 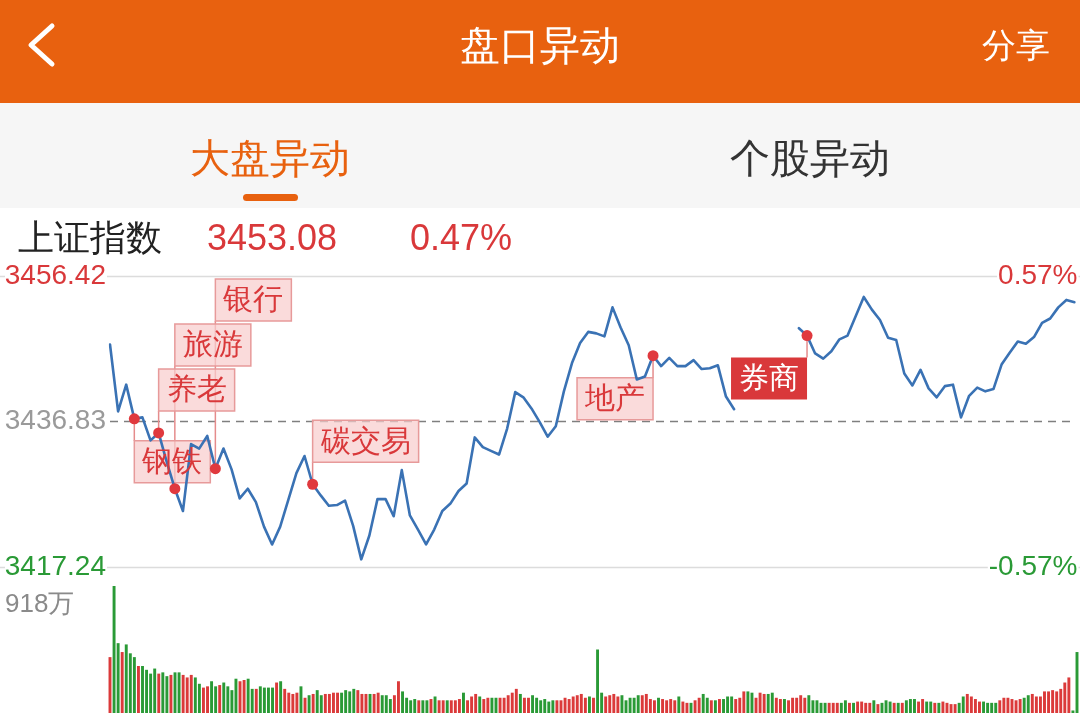 What do you see at coordinates (1033, 565) in the screenshot?
I see `y2-tick-label: -0.57%` at bounding box center [1033, 565].